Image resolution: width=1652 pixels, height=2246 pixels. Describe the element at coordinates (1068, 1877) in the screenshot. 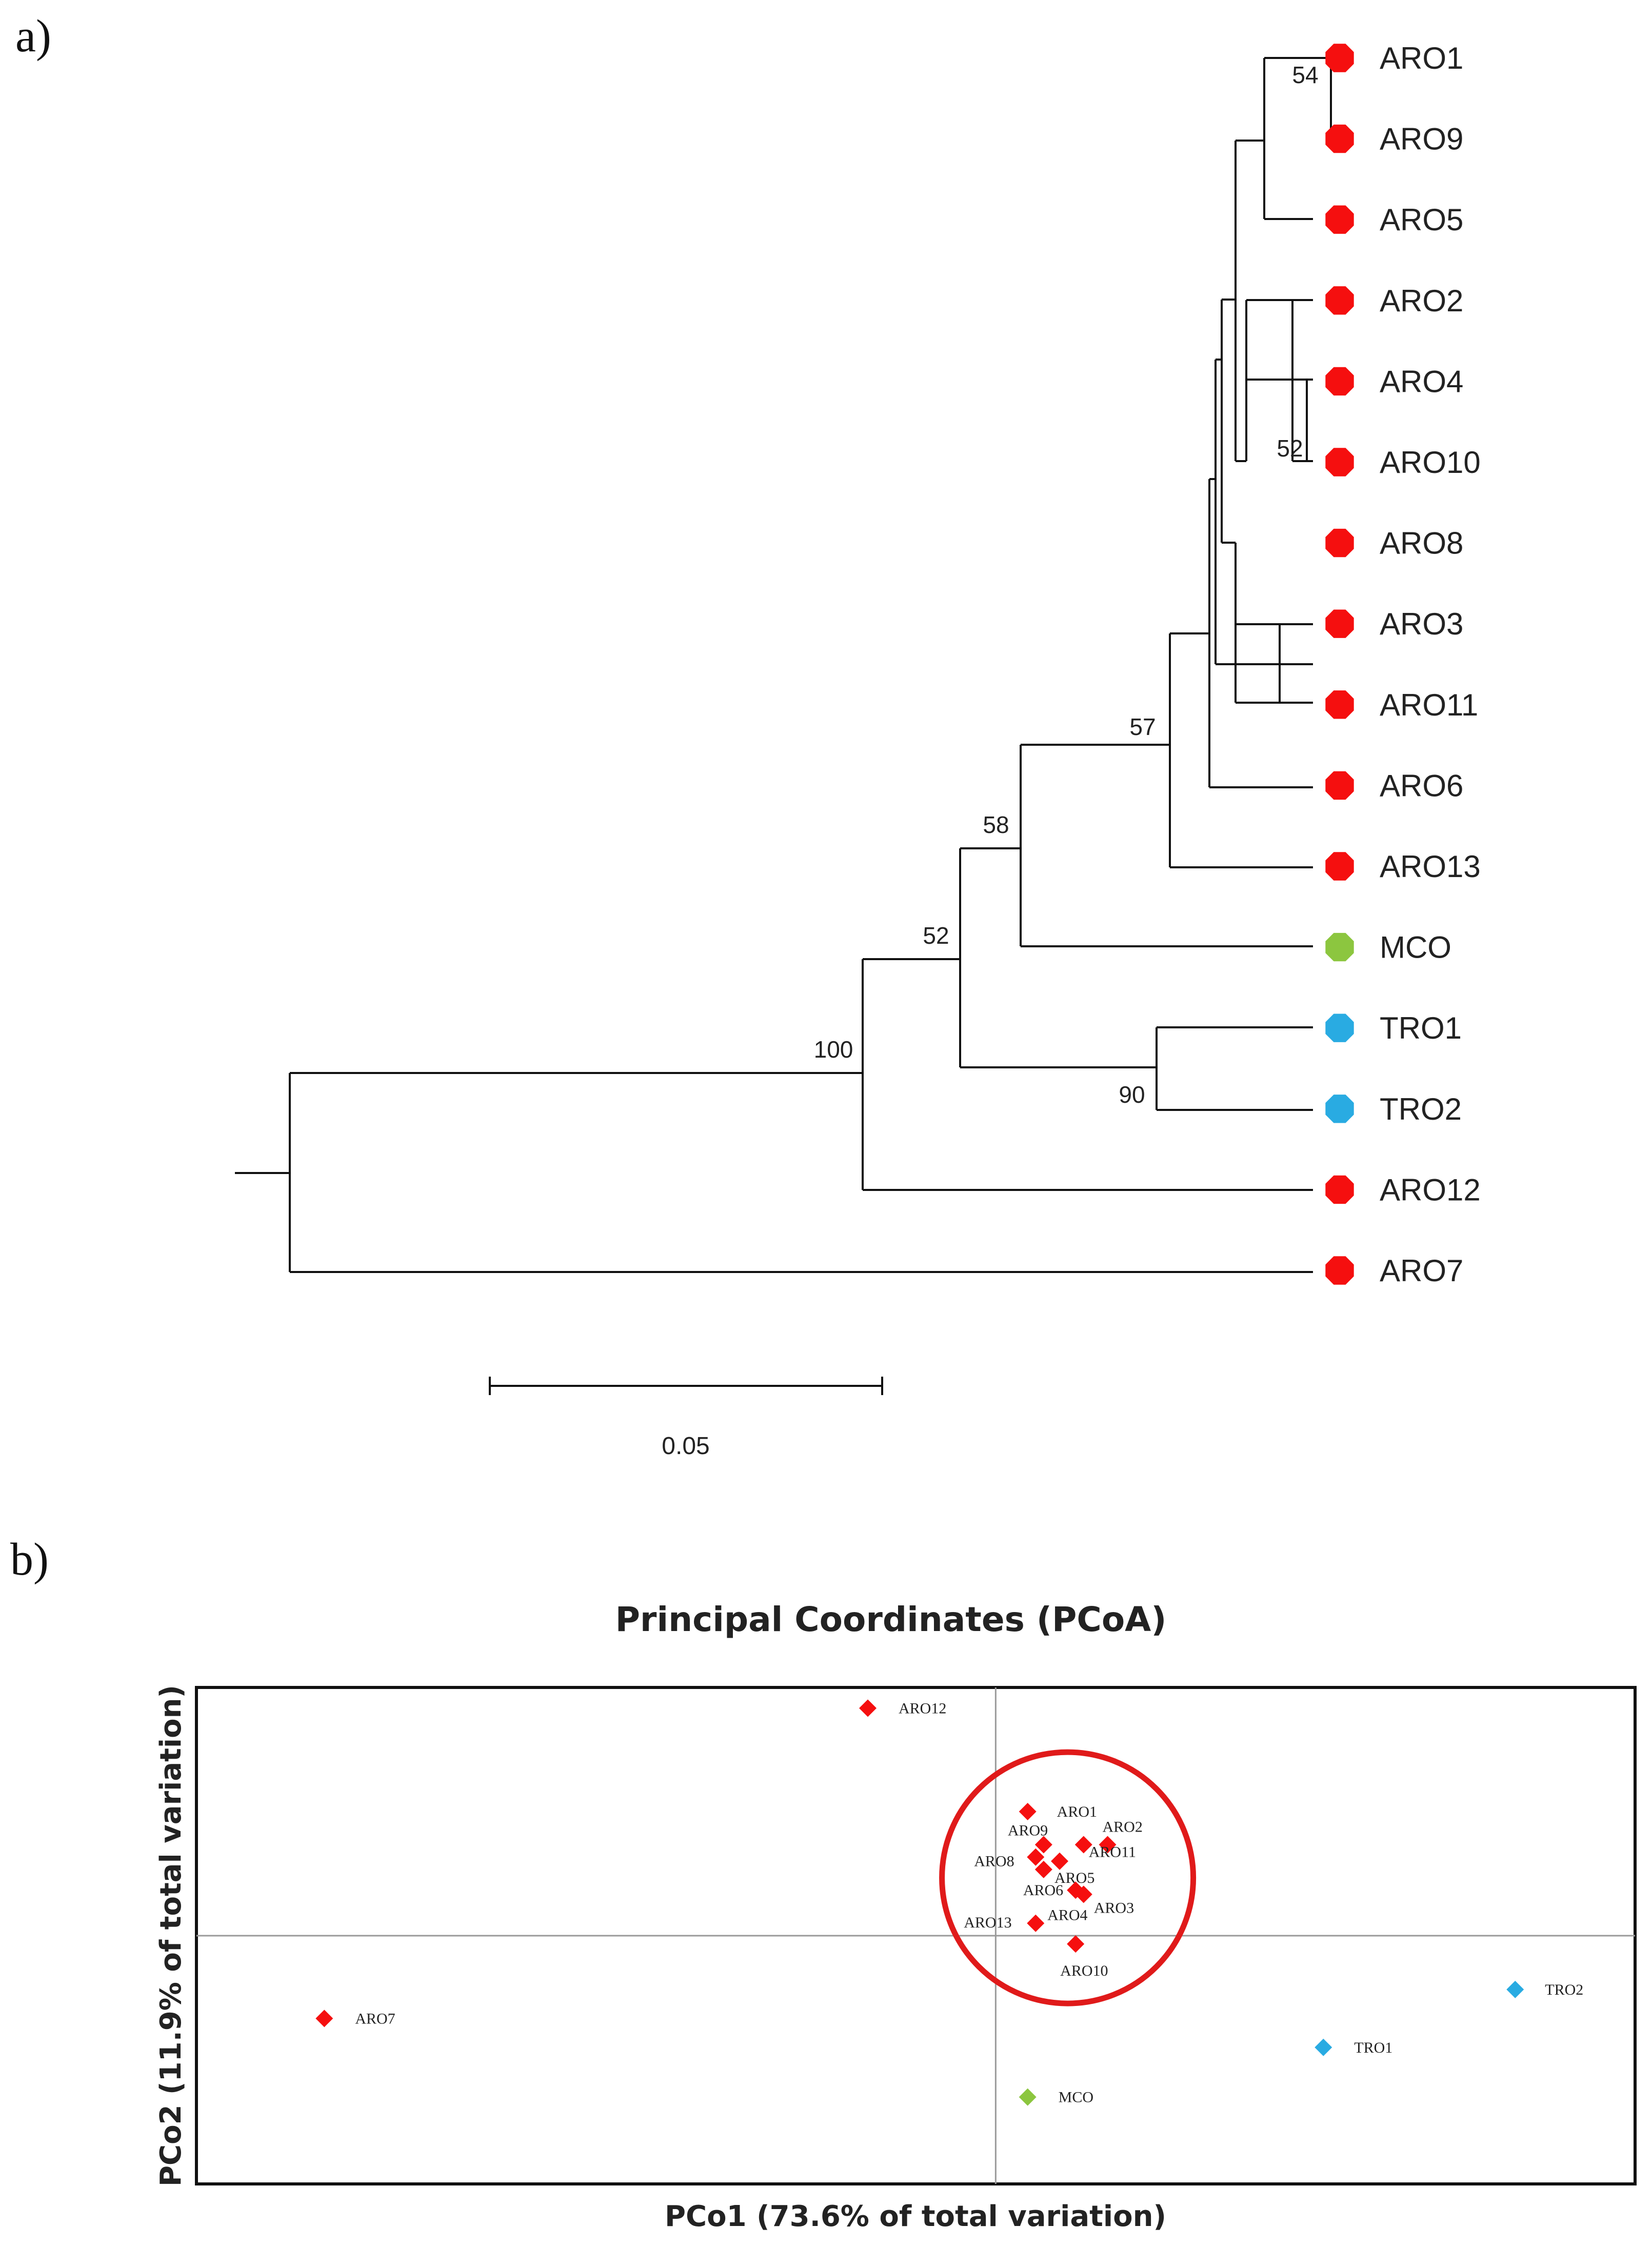

I see `cluster-highlight-circle` at that location.